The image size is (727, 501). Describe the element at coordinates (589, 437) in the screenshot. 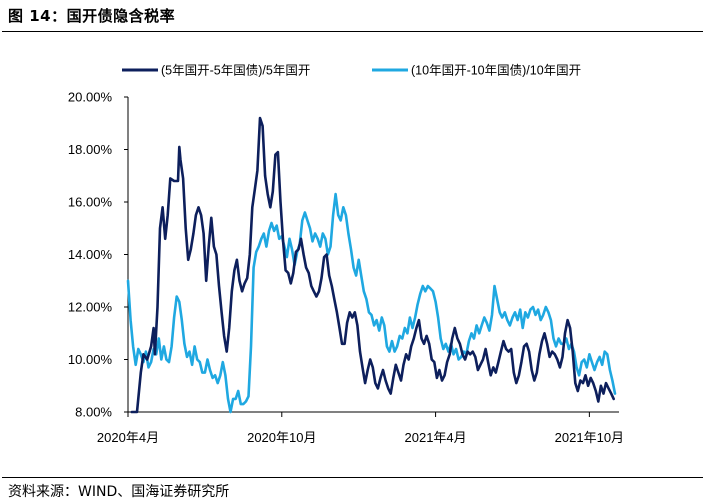

I see `x-tick-label: 2021年10月` at that location.